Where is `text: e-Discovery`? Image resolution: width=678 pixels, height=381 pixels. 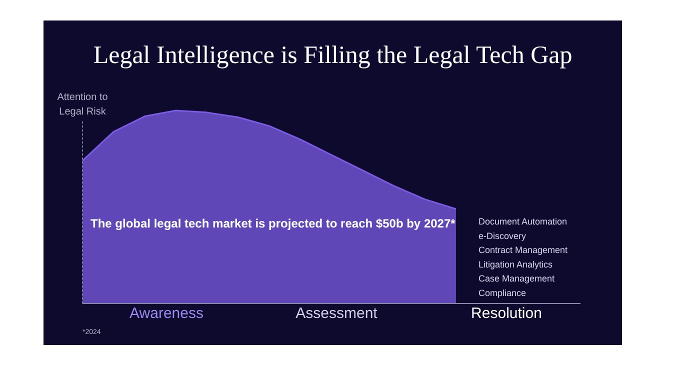
text: e-Discovery is located at coordinates (502, 235).